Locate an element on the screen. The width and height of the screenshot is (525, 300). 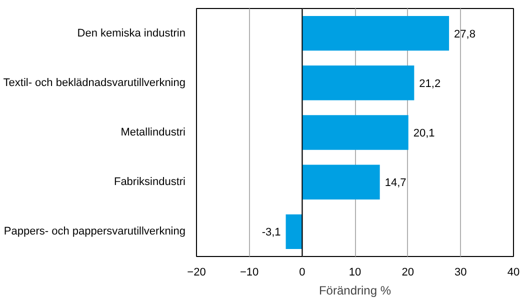
y-tick-label: Fabriksindustri is located at coordinates (150, 182).